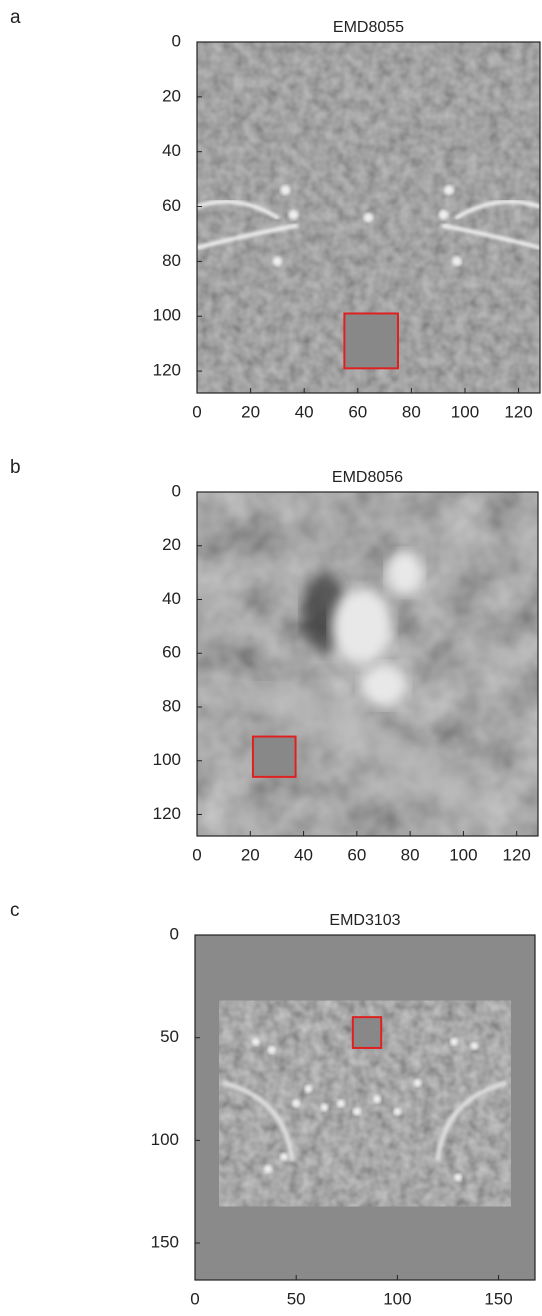 Image resolution: width=542 pixels, height=1316 pixels. Describe the element at coordinates (364, 920) in the screenshot. I see `panel-title: EMD3103` at that location.